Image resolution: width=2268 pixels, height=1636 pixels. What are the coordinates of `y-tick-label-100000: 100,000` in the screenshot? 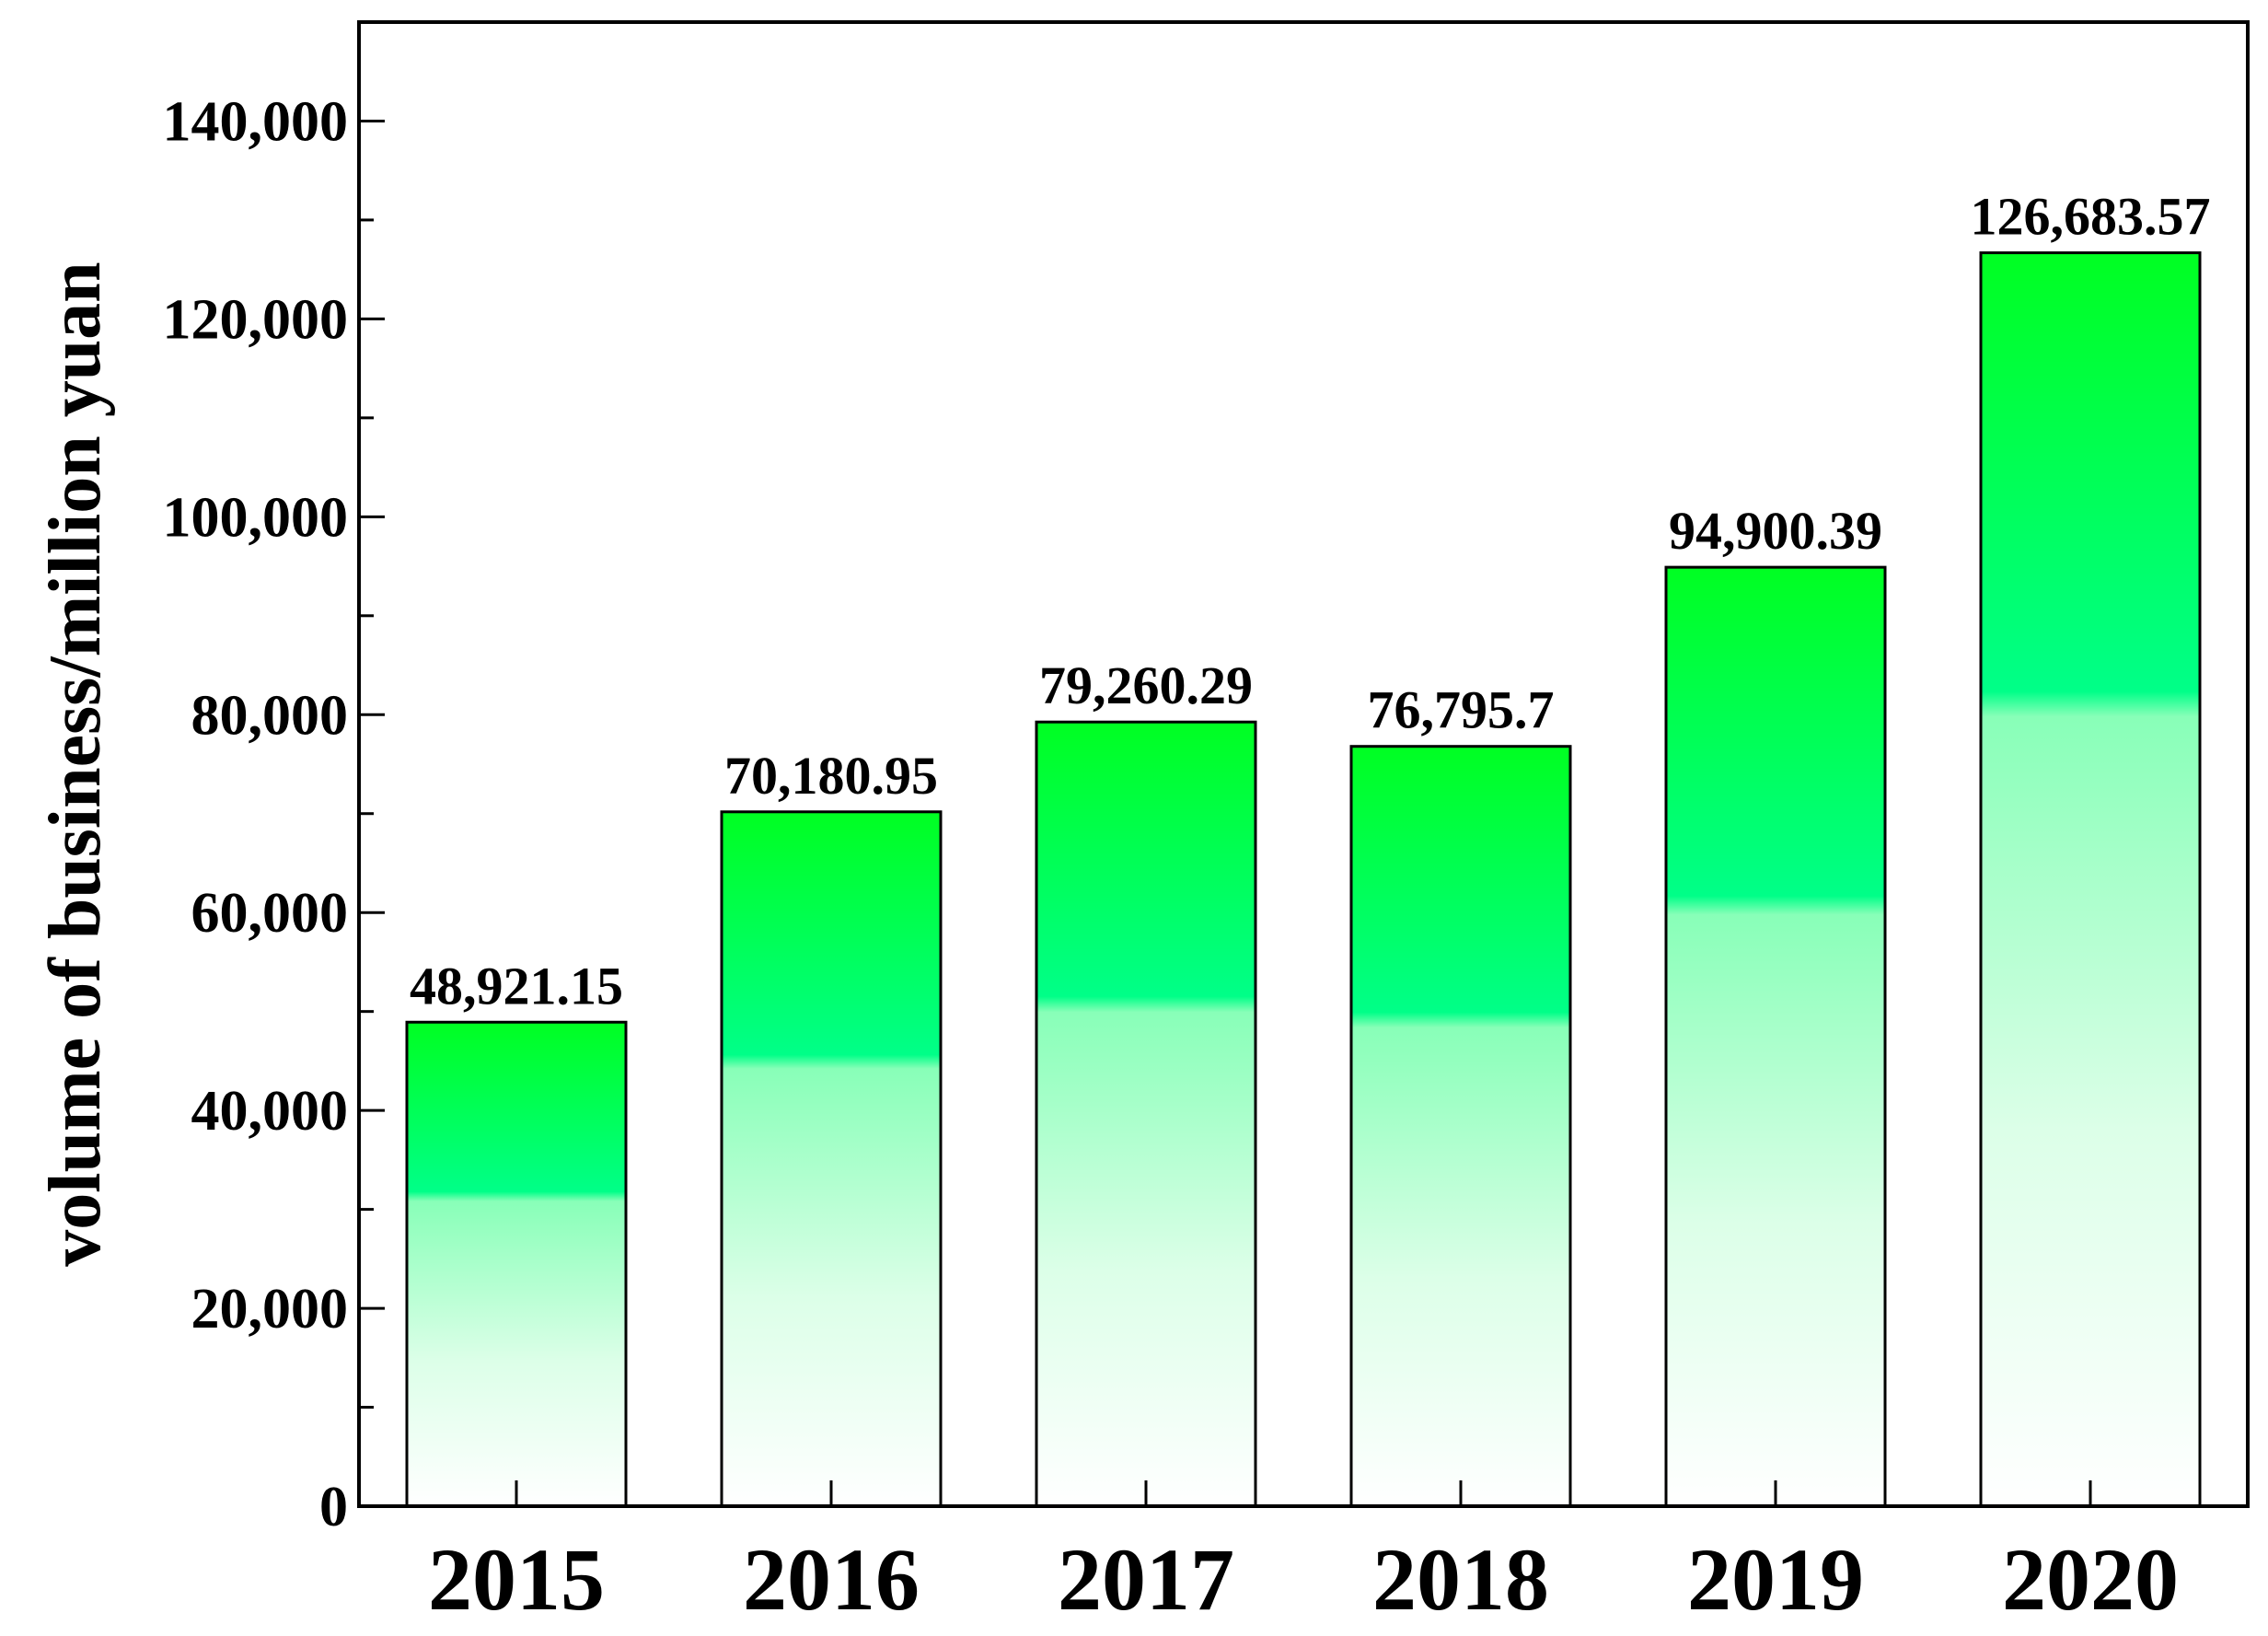 It's located at (256, 517).